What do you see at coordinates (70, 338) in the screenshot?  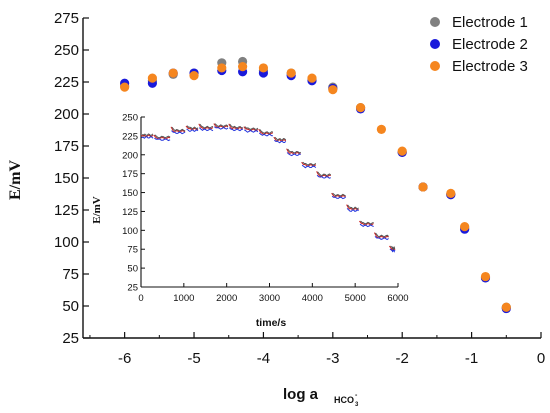 I see `main-y-tick-label: 25` at bounding box center [70, 338].